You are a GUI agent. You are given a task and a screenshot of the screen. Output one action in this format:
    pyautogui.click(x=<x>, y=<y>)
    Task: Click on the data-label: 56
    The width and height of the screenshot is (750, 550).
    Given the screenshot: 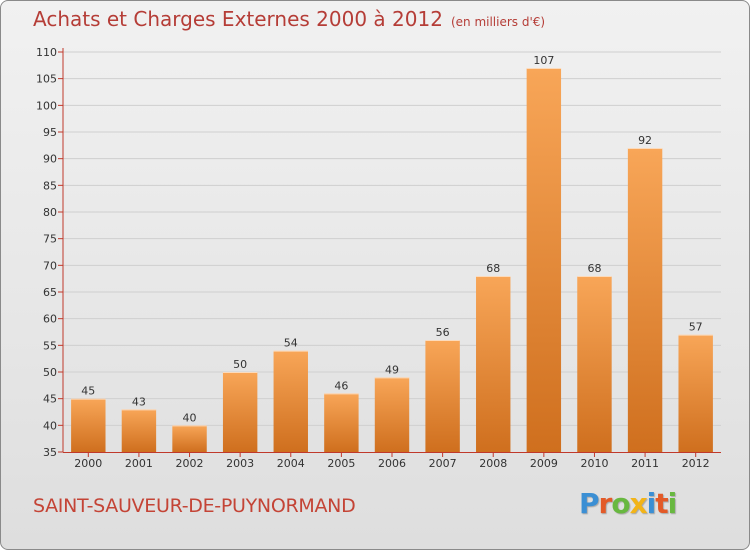 What is the action you would take?
    pyautogui.click(x=443, y=332)
    